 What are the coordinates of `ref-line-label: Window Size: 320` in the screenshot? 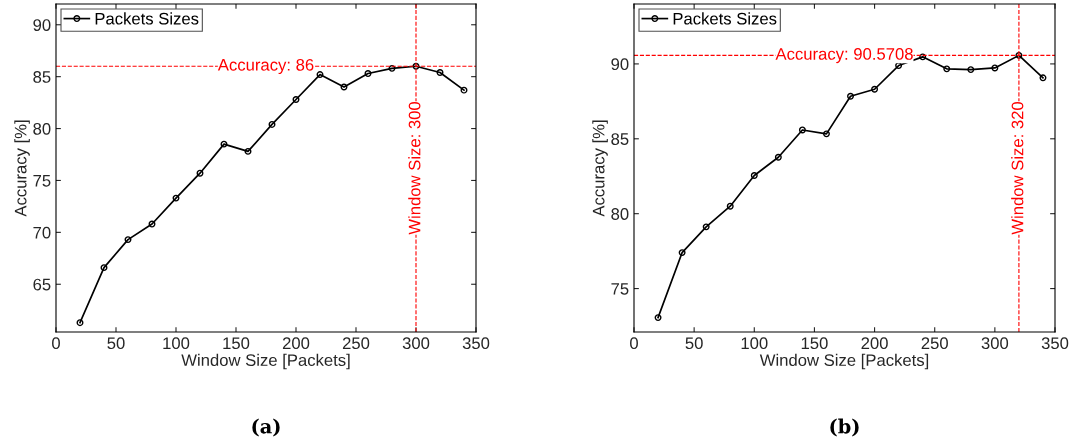 It's located at (1017, 168).